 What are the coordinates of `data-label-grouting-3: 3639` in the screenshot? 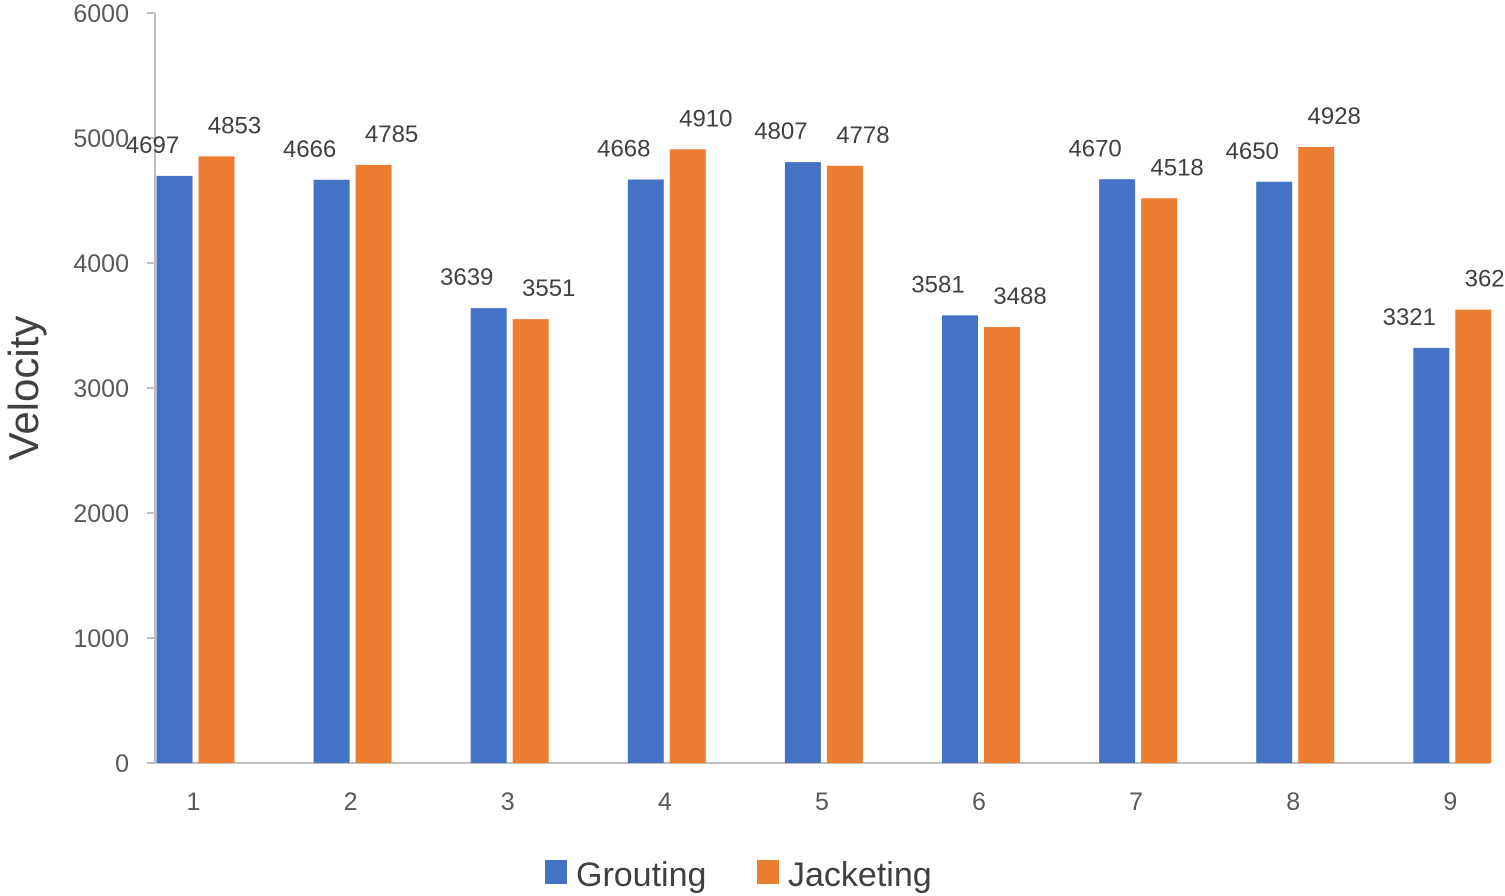 It's located at (466, 277).